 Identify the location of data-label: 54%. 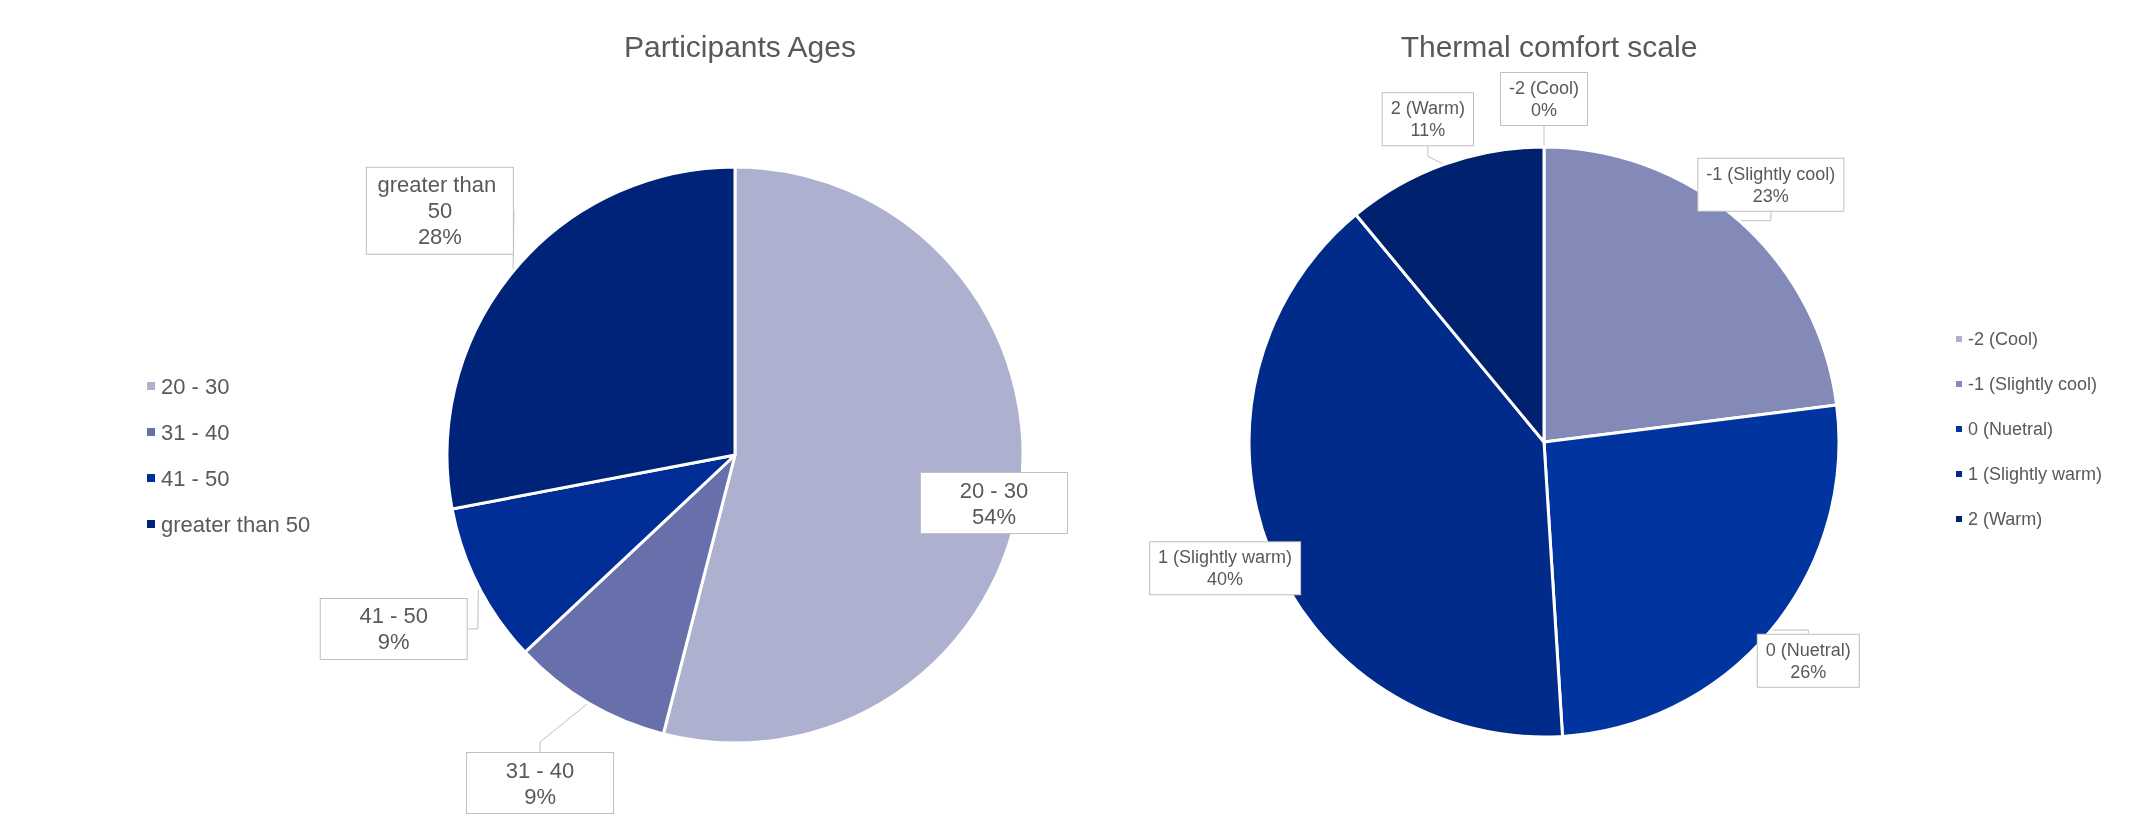
(994, 516).